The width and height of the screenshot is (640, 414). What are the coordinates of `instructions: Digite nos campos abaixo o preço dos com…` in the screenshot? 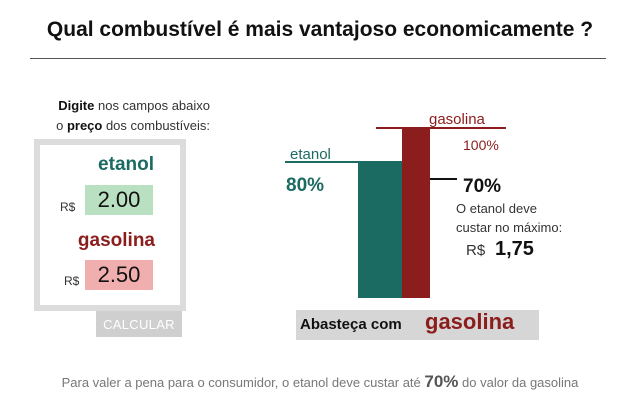 It's located at (120, 116).